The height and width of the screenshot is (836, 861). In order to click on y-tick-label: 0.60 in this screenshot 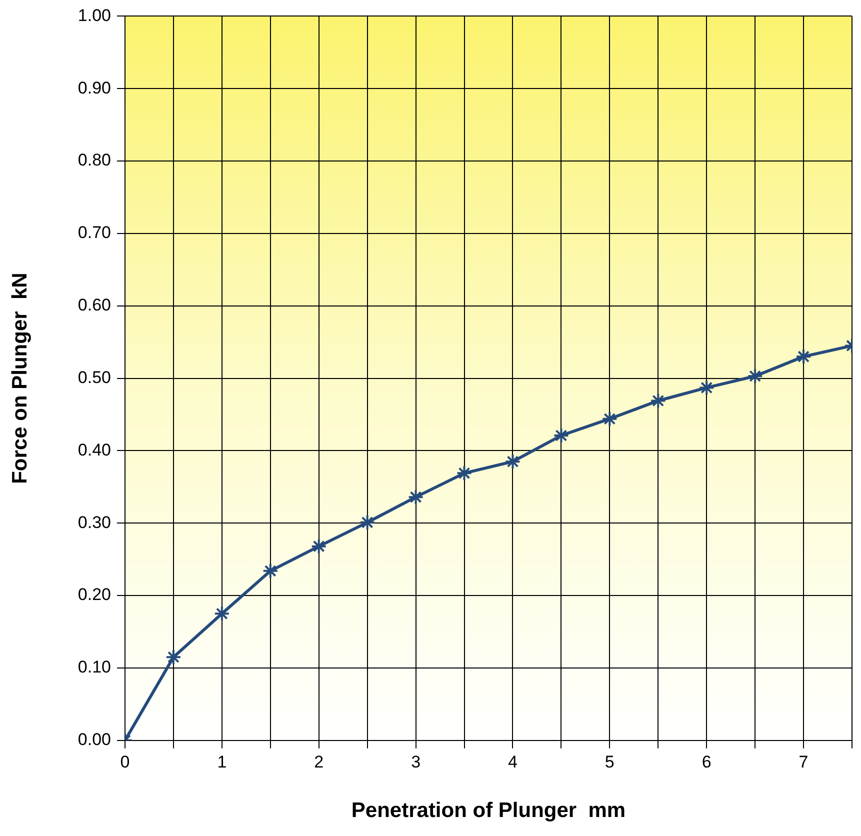, I will do `click(94, 305)`.